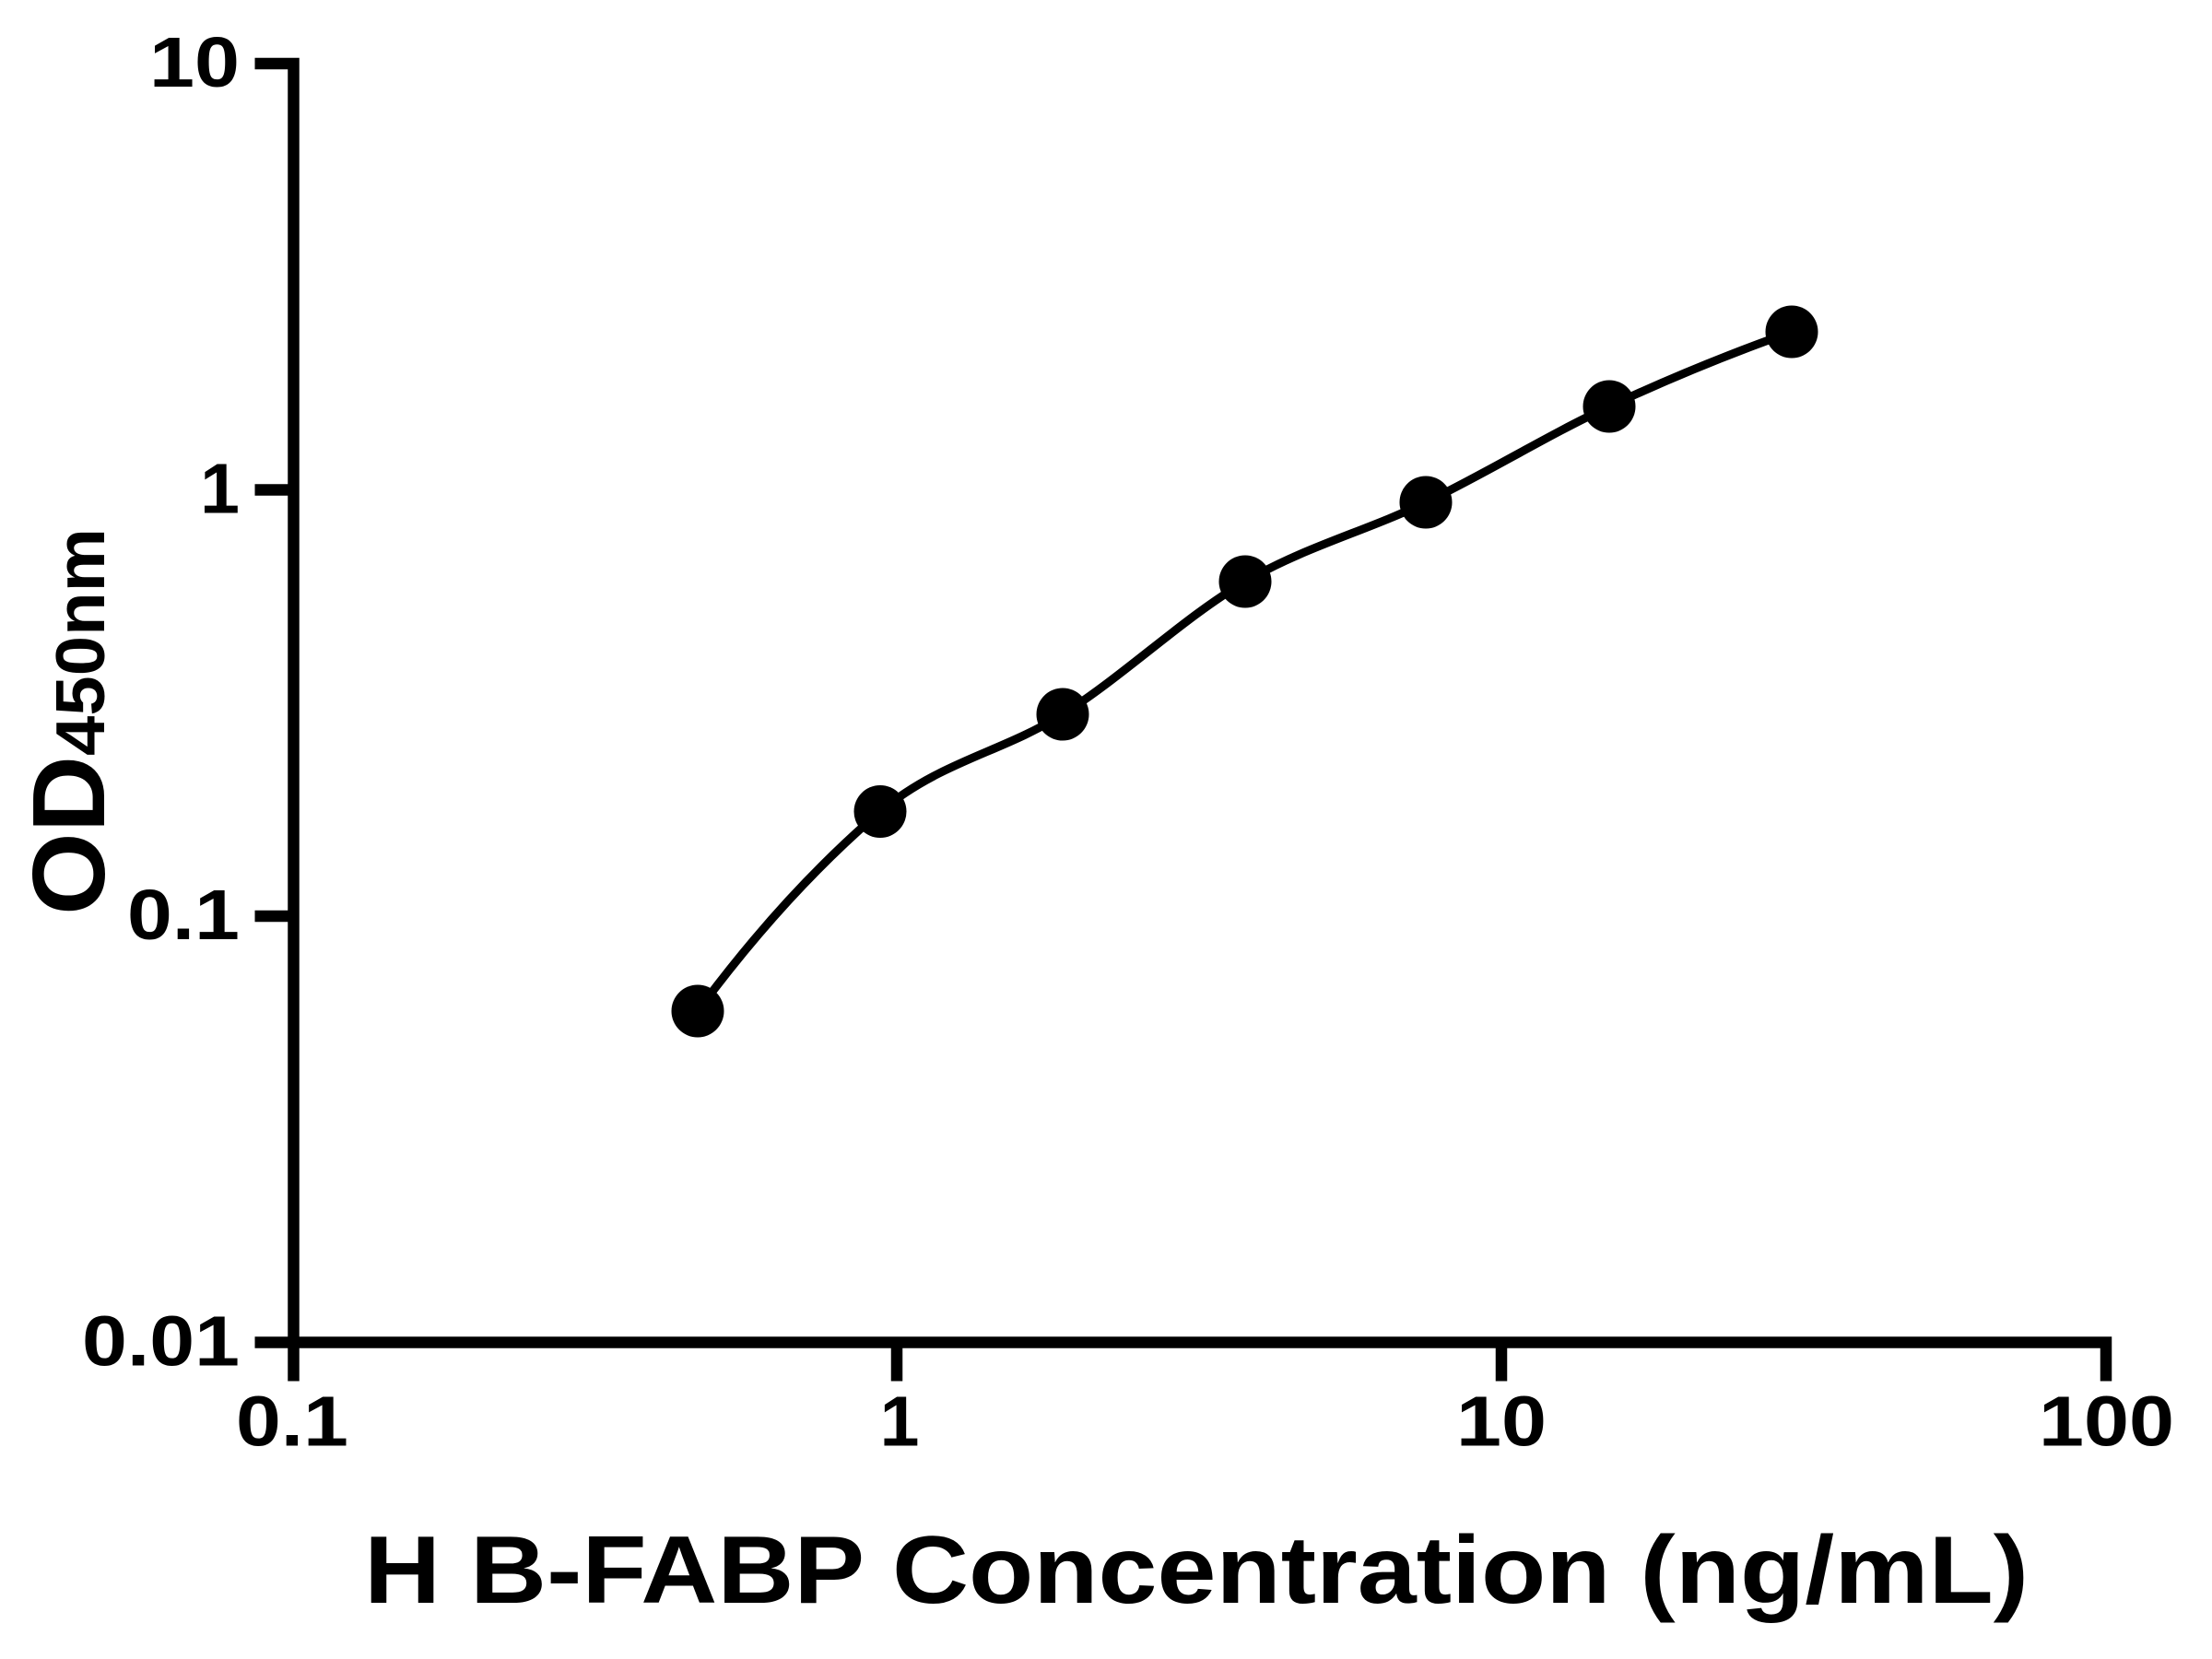 The image size is (2212, 1659). Describe the element at coordinates (1196, 1570) in the screenshot. I see `svg-text: H B-FABP Concentration (ng/mL)` at that location.